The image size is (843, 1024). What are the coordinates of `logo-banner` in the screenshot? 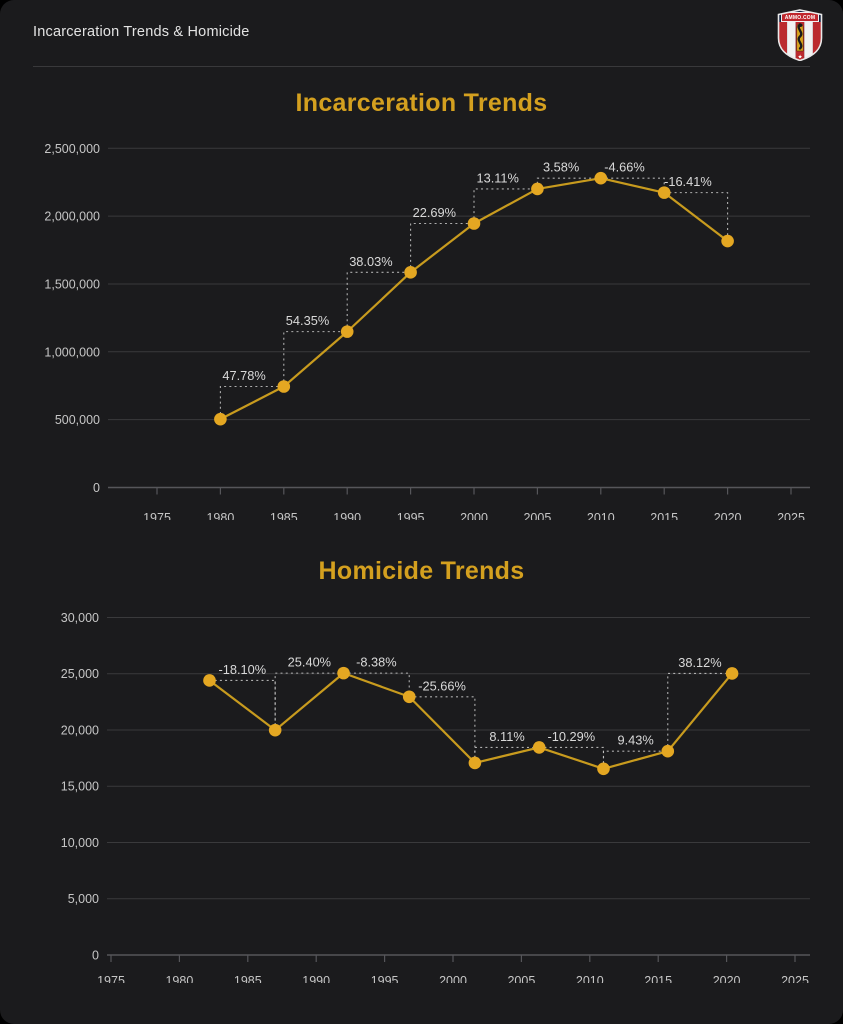 It's located at (800, 17).